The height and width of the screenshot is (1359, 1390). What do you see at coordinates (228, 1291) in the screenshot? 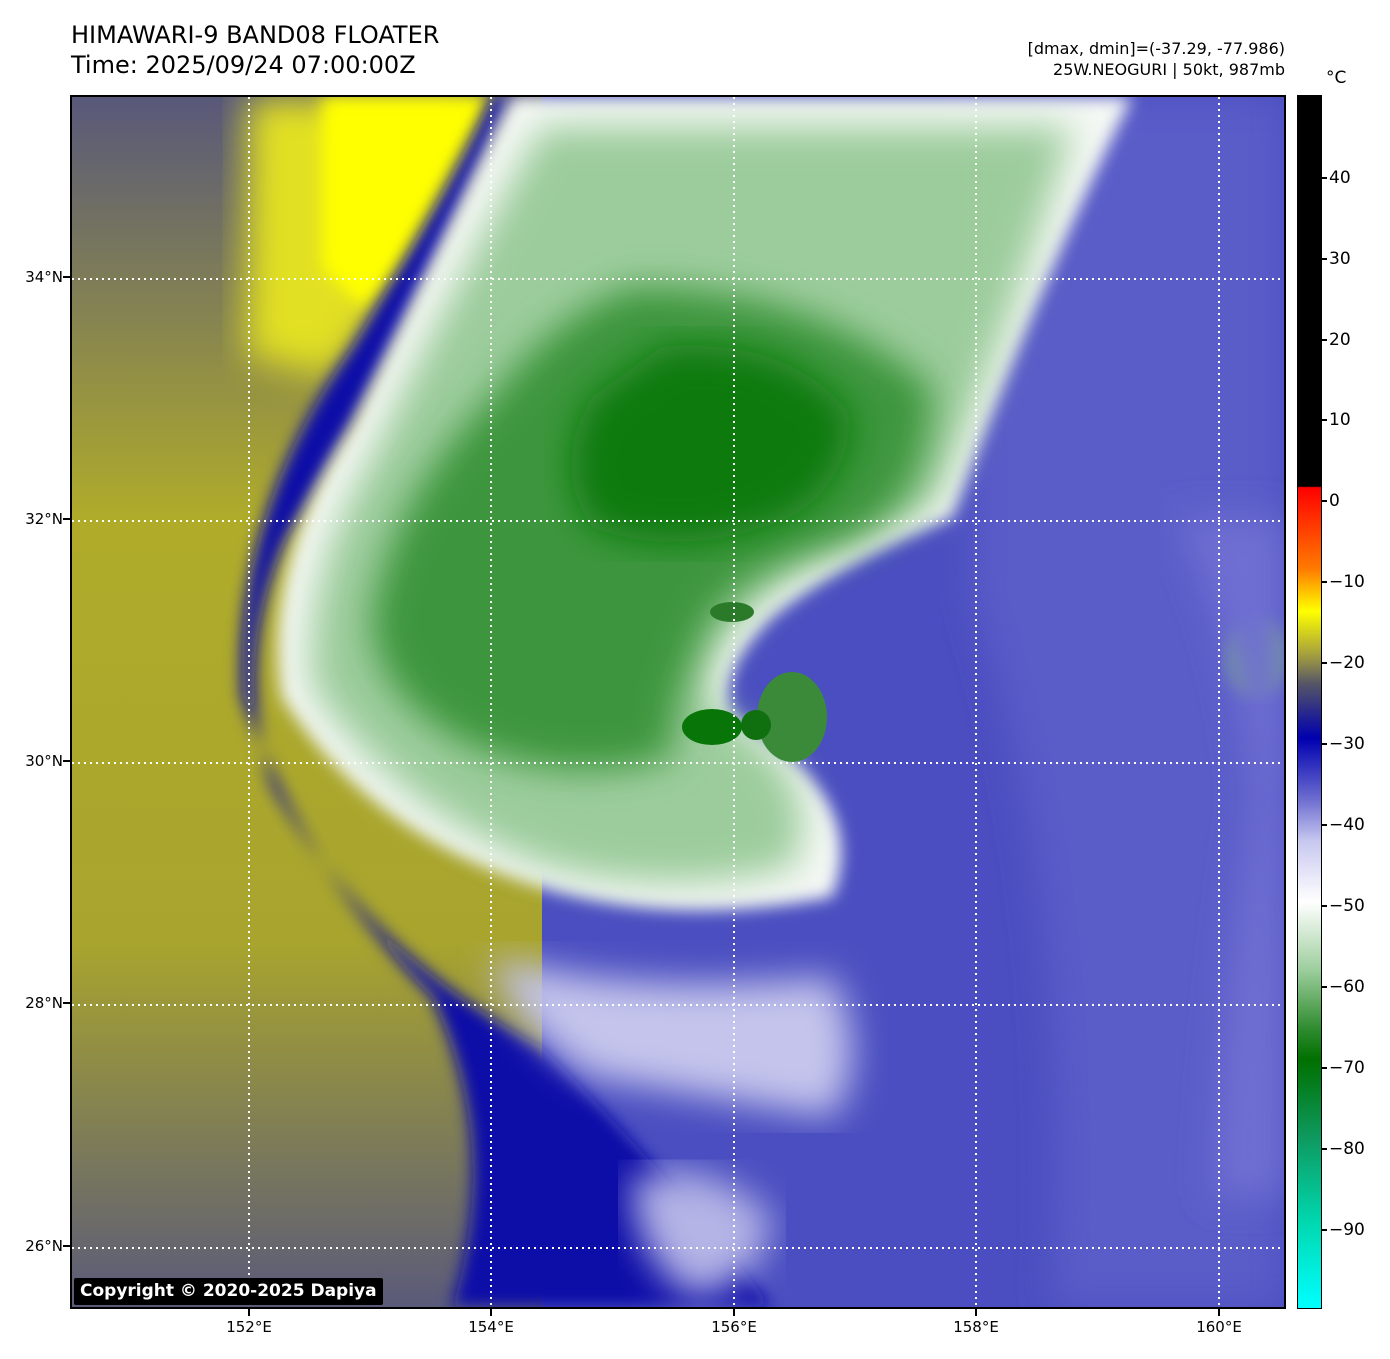
I see `copyright-badge: Copyright © 2020-2025 Dapiya` at bounding box center [228, 1291].